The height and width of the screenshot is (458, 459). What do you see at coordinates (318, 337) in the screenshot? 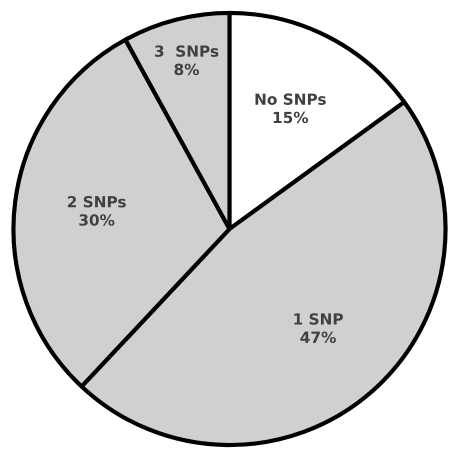
I see `data-label: 47%` at bounding box center [318, 337].